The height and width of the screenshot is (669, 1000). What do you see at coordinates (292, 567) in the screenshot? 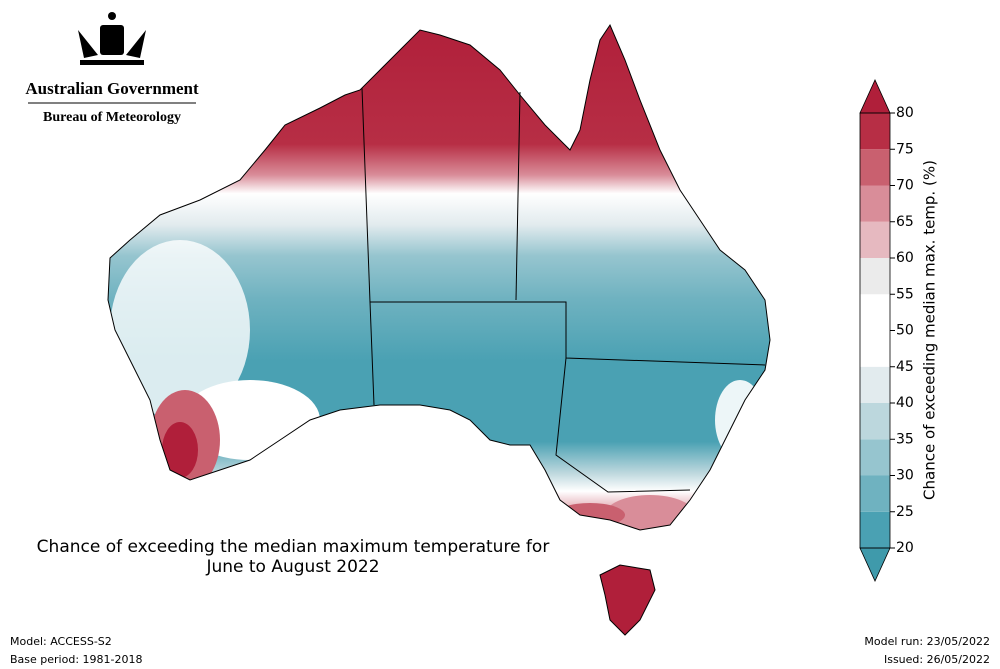
I see `map-title: June to August 2022` at bounding box center [292, 567].